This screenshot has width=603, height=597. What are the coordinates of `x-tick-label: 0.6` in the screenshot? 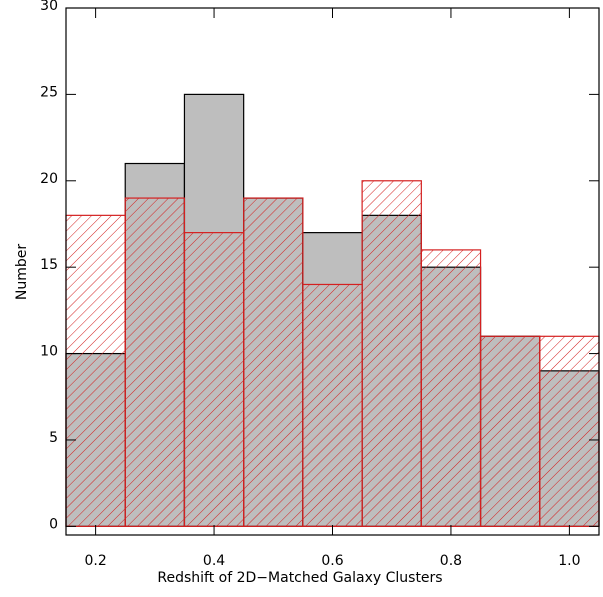 It's located at (332, 561).